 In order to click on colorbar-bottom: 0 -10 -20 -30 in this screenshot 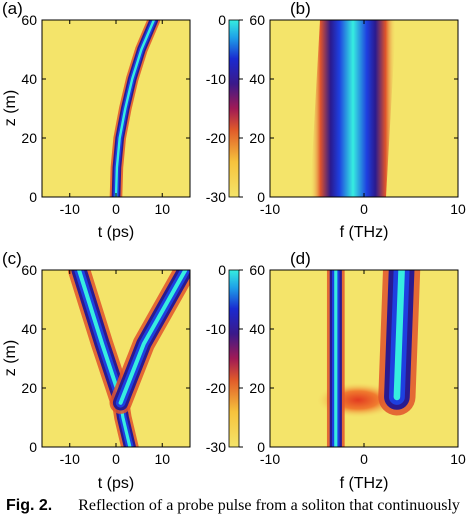, I will do `click(224, 358)`.